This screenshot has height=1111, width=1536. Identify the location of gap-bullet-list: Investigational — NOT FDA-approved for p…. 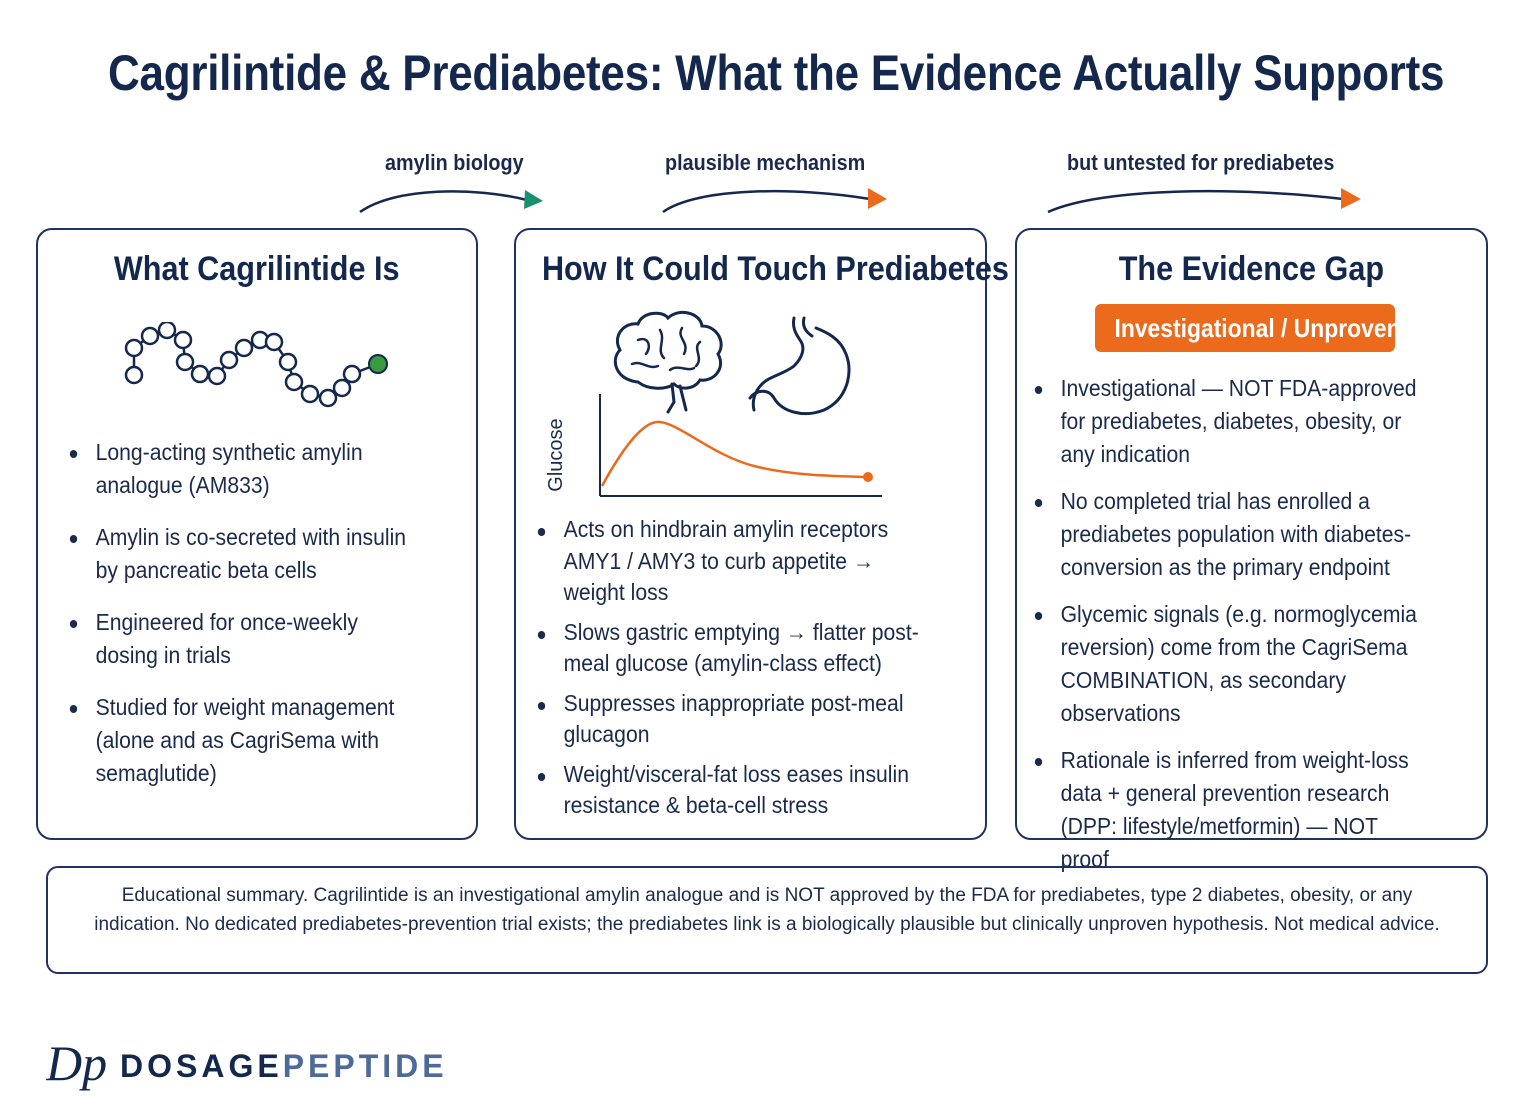
(1245, 624).